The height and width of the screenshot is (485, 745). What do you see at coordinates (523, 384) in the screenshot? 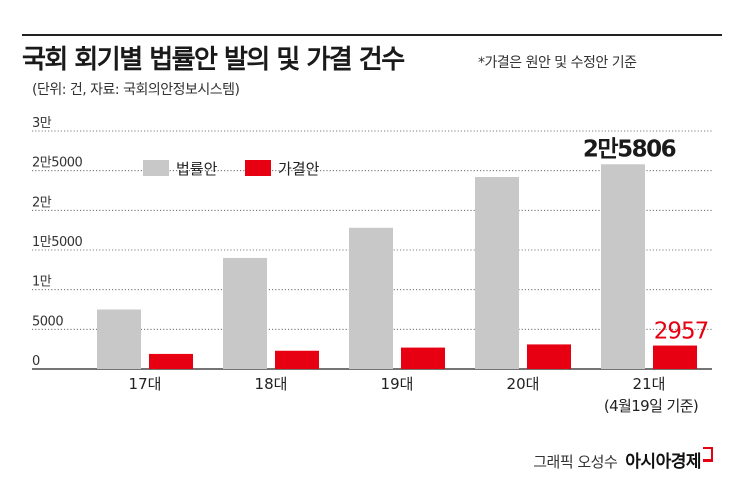
I see `x-tick-label: 20대` at bounding box center [523, 384].